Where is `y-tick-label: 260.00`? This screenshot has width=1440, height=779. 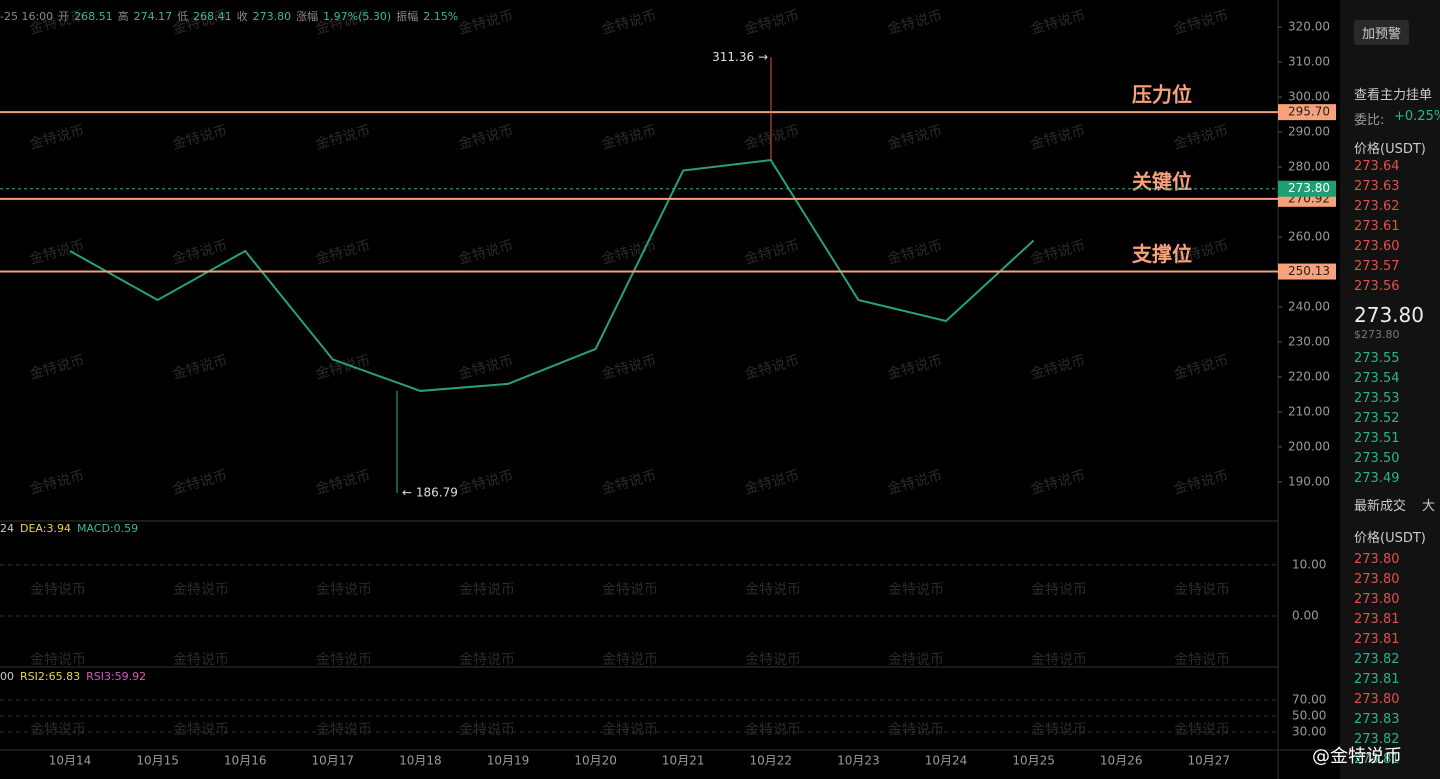
y-tick-label: 260.00 is located at coordinates (1309, 237).